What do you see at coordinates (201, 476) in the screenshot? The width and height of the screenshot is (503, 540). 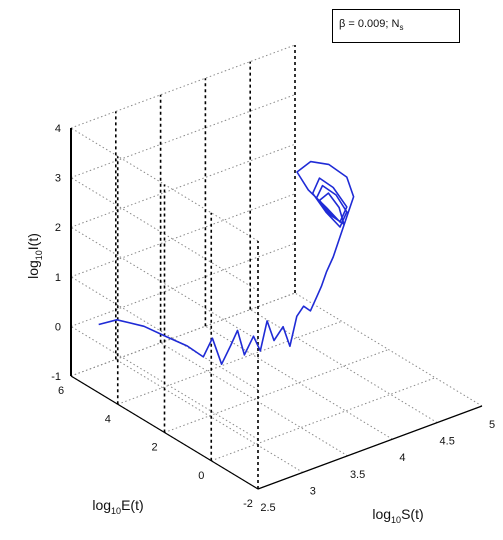 I see `y-tick-label: 0` at bounding box center [201, 476].